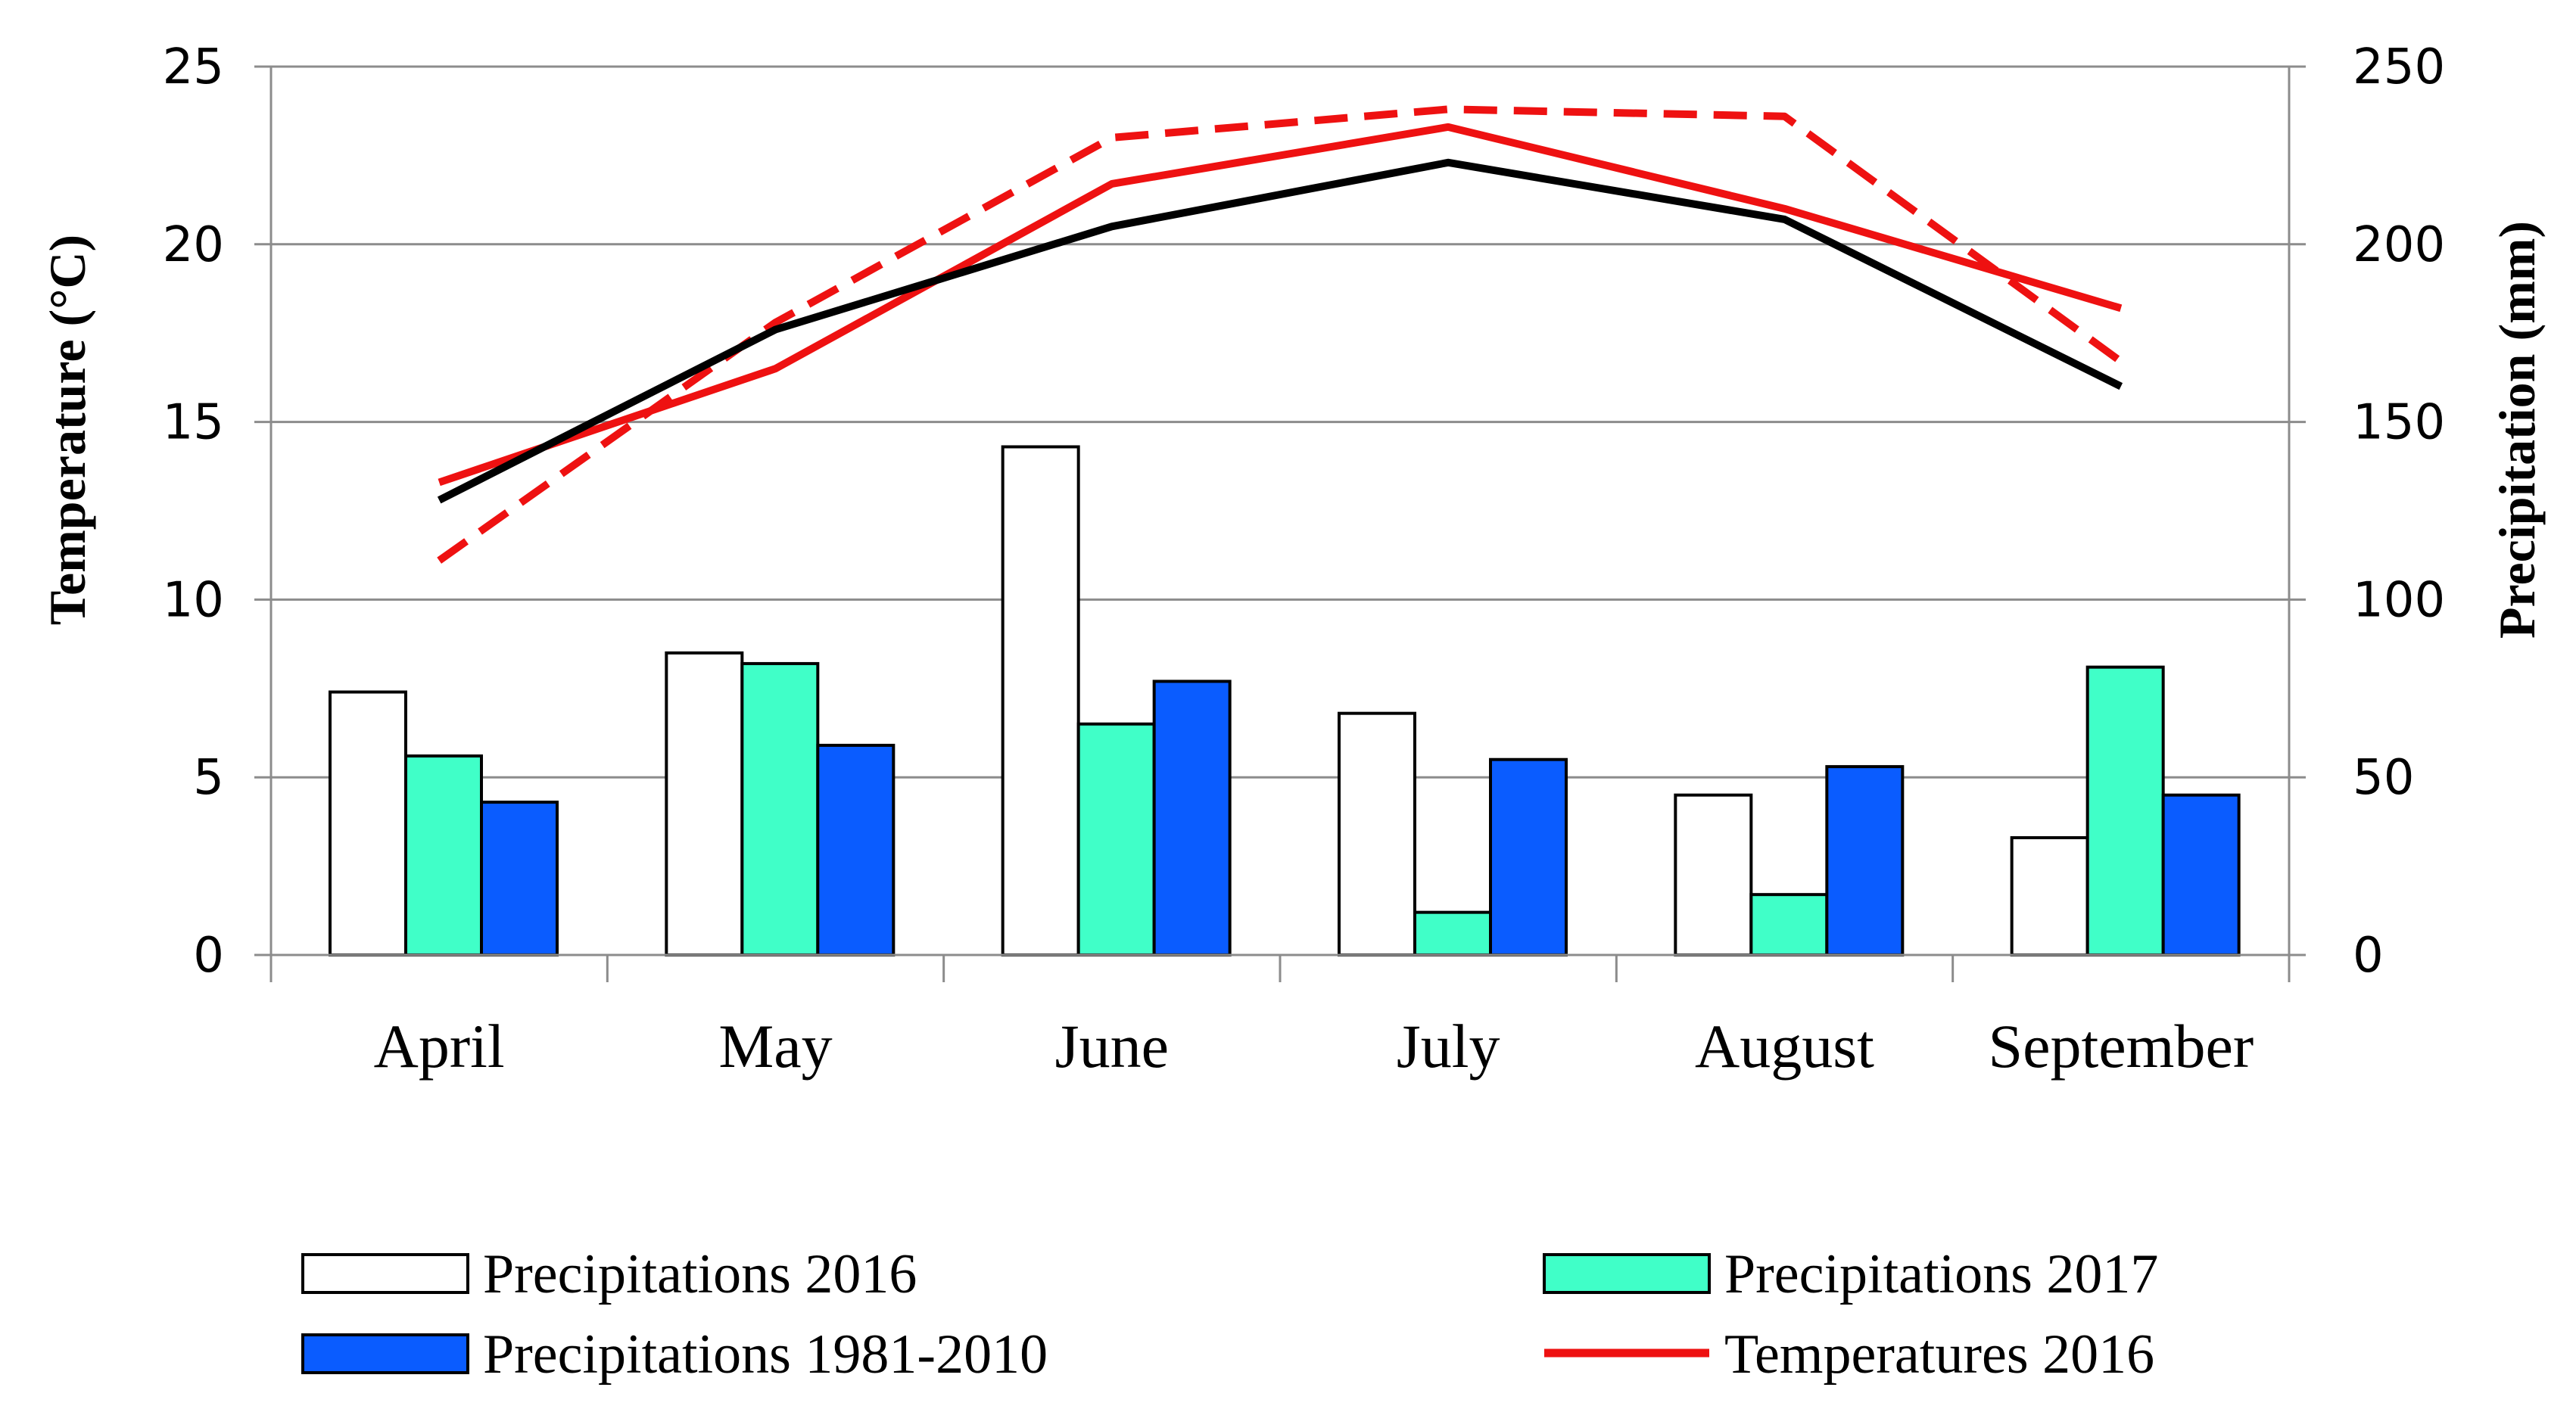 Image resolution: width=2576 pixels, height=1409 pixels. What do you see at coordinates (1314, 1046) in the screenshot?
I see `category-labels: April May June July August September` at bounding box center [1314, 1046].